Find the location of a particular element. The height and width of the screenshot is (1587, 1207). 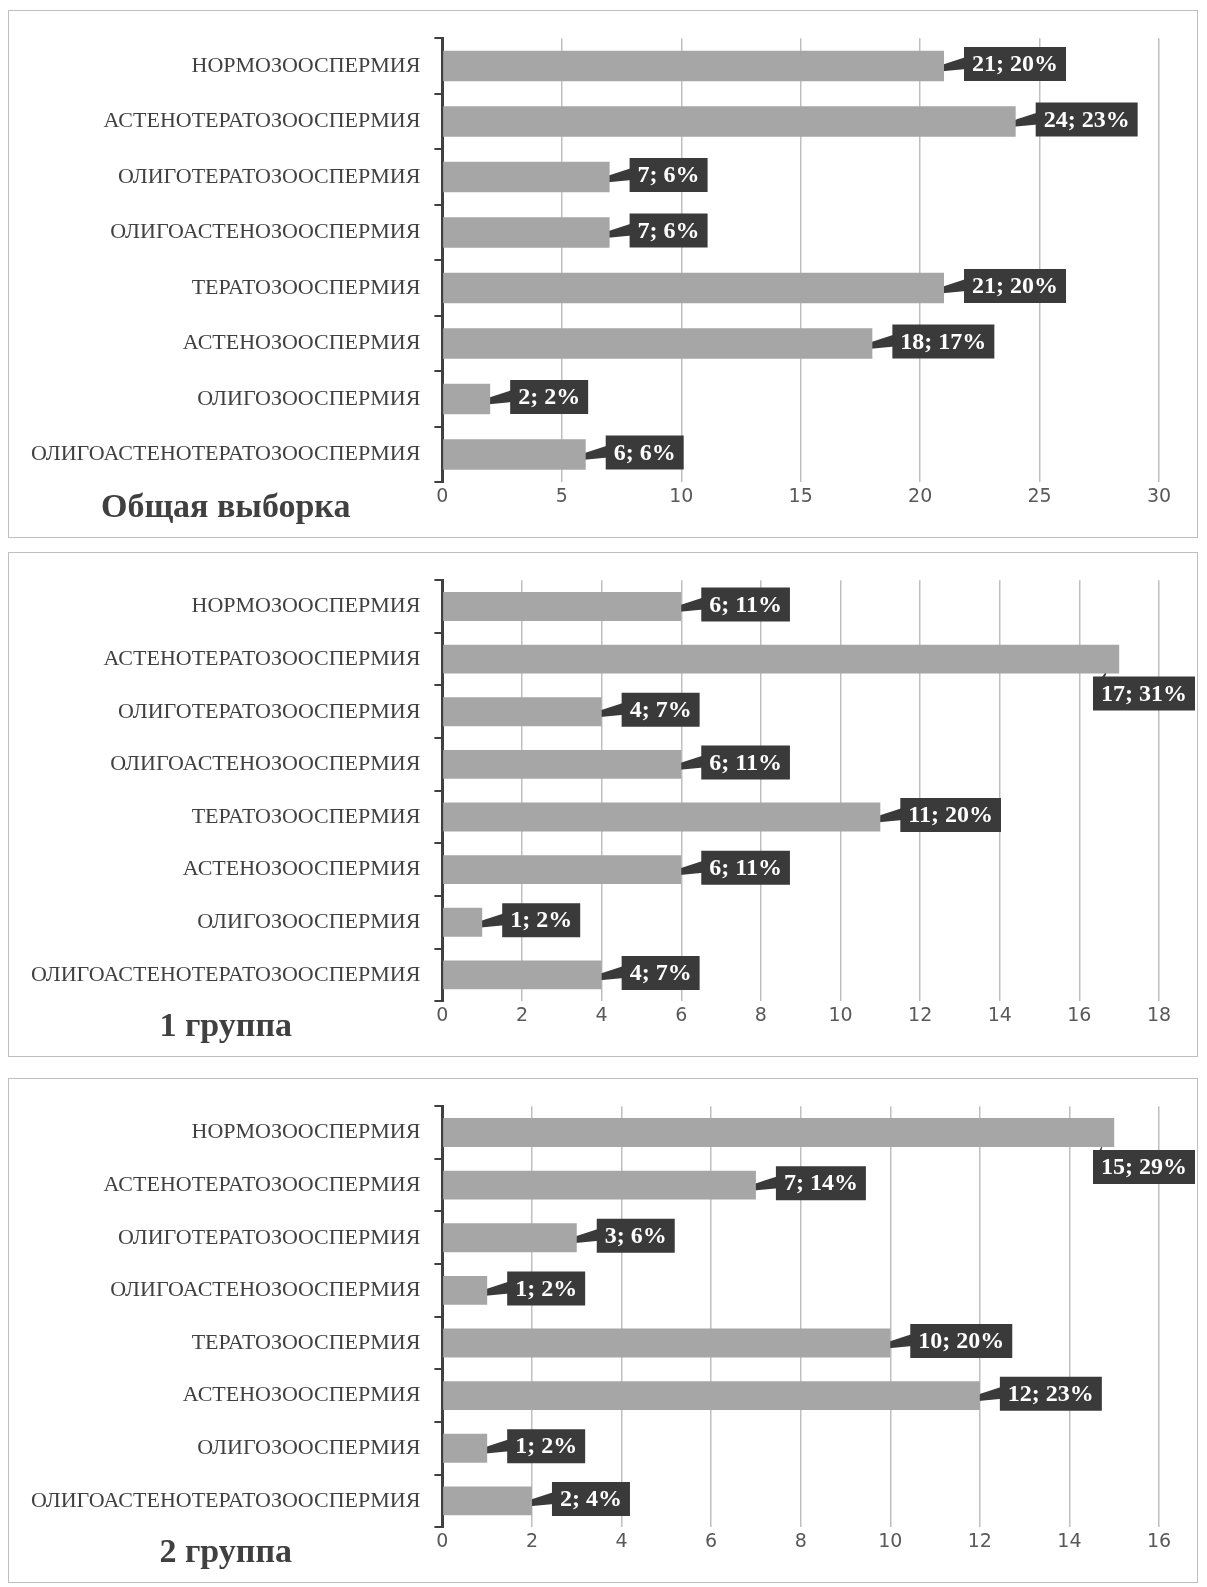

data-label: 17; 31% is located at coordinates (1144, 692).